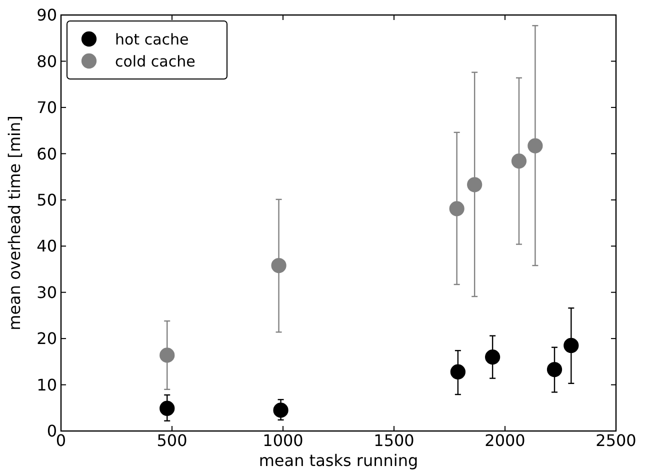 Image resolution: width=652 pixels, height=470 pixels. I want to click on y-tick-label: 30, so click(46, 292).